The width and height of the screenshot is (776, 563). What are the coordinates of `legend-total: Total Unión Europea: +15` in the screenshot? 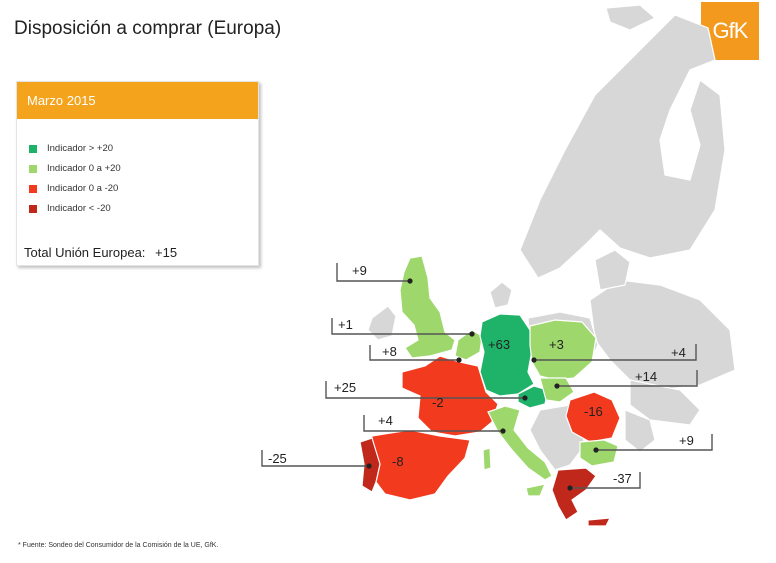 It's located at (100, 252).